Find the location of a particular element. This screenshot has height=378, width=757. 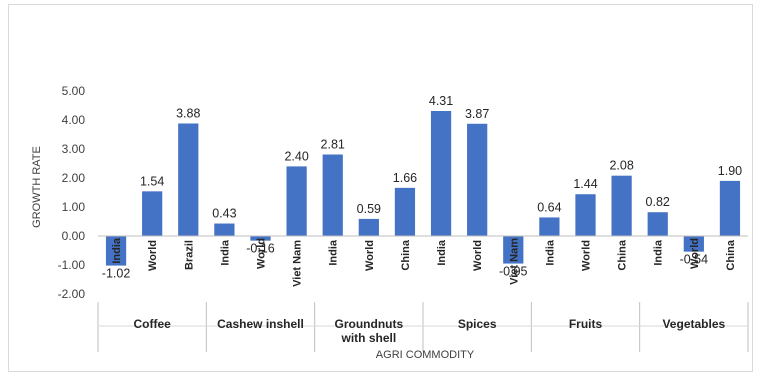

bar-cashew-inshell-india is located at coordinates (224, 229).